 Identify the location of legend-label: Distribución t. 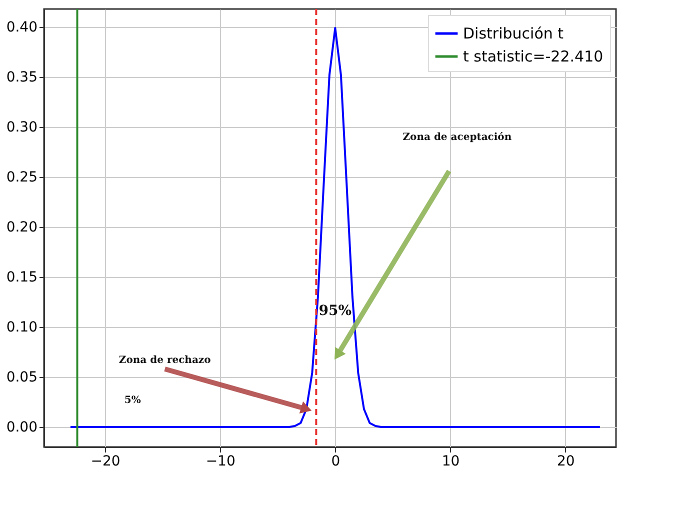
(513, 33).